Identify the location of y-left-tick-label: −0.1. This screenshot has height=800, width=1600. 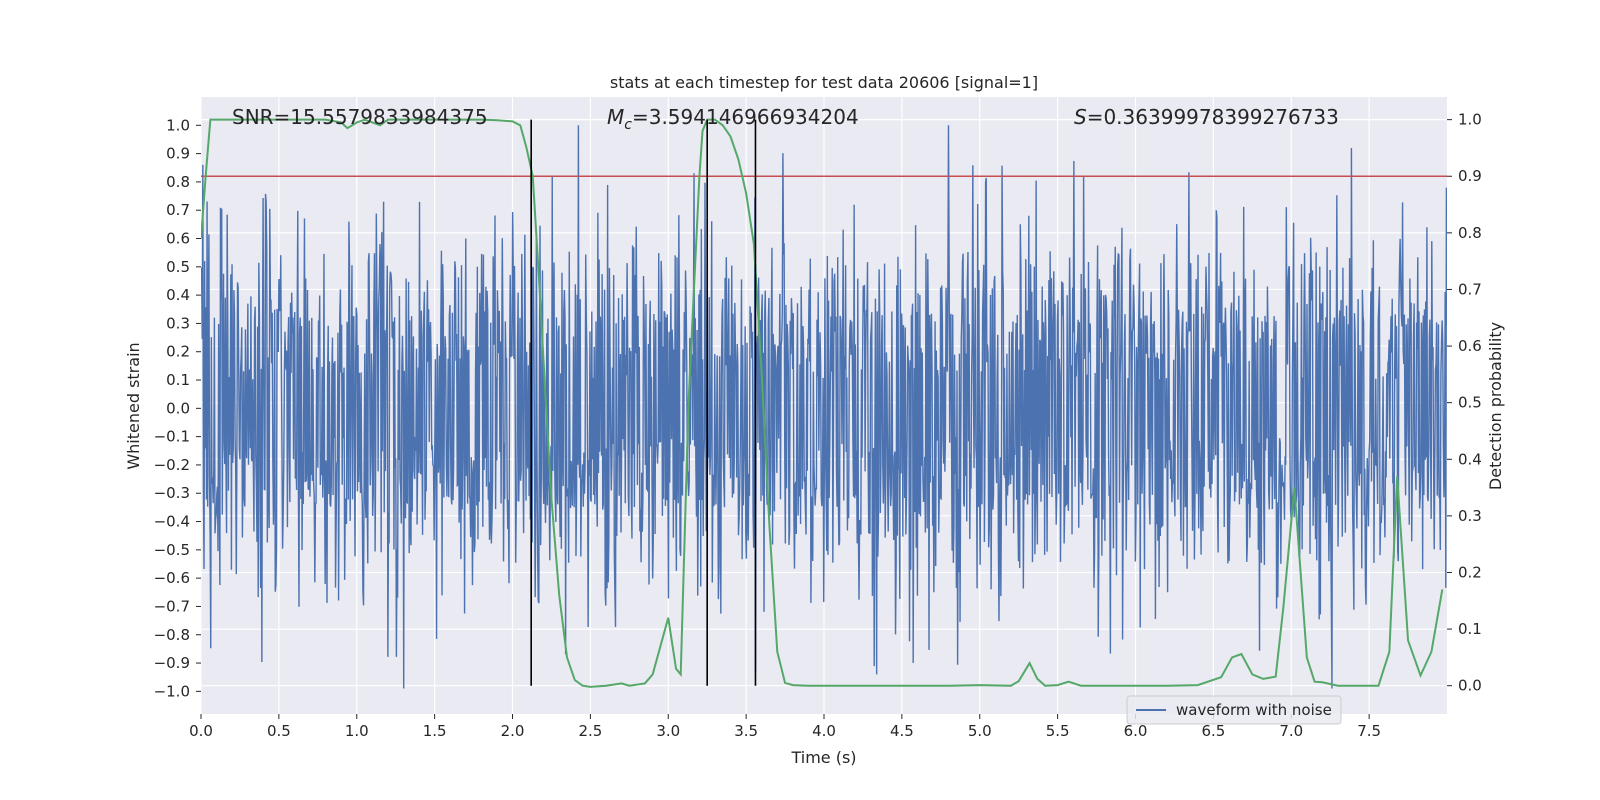
(172, 437).